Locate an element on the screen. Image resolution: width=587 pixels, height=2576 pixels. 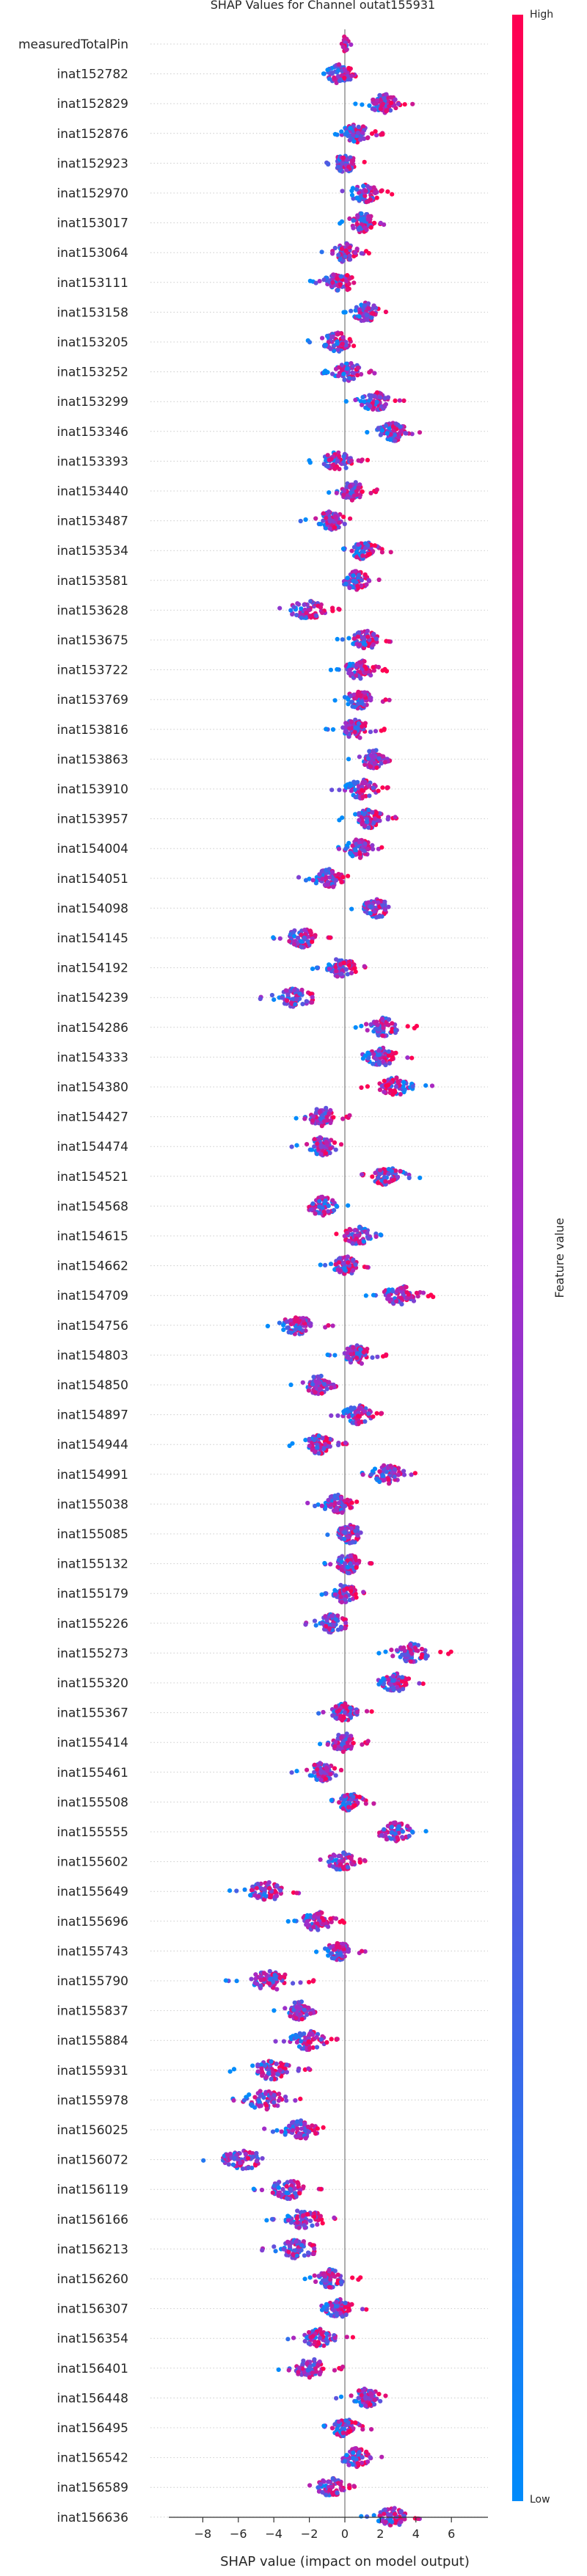
feature-label: inat156354 is located at coordinates (92, 2339).